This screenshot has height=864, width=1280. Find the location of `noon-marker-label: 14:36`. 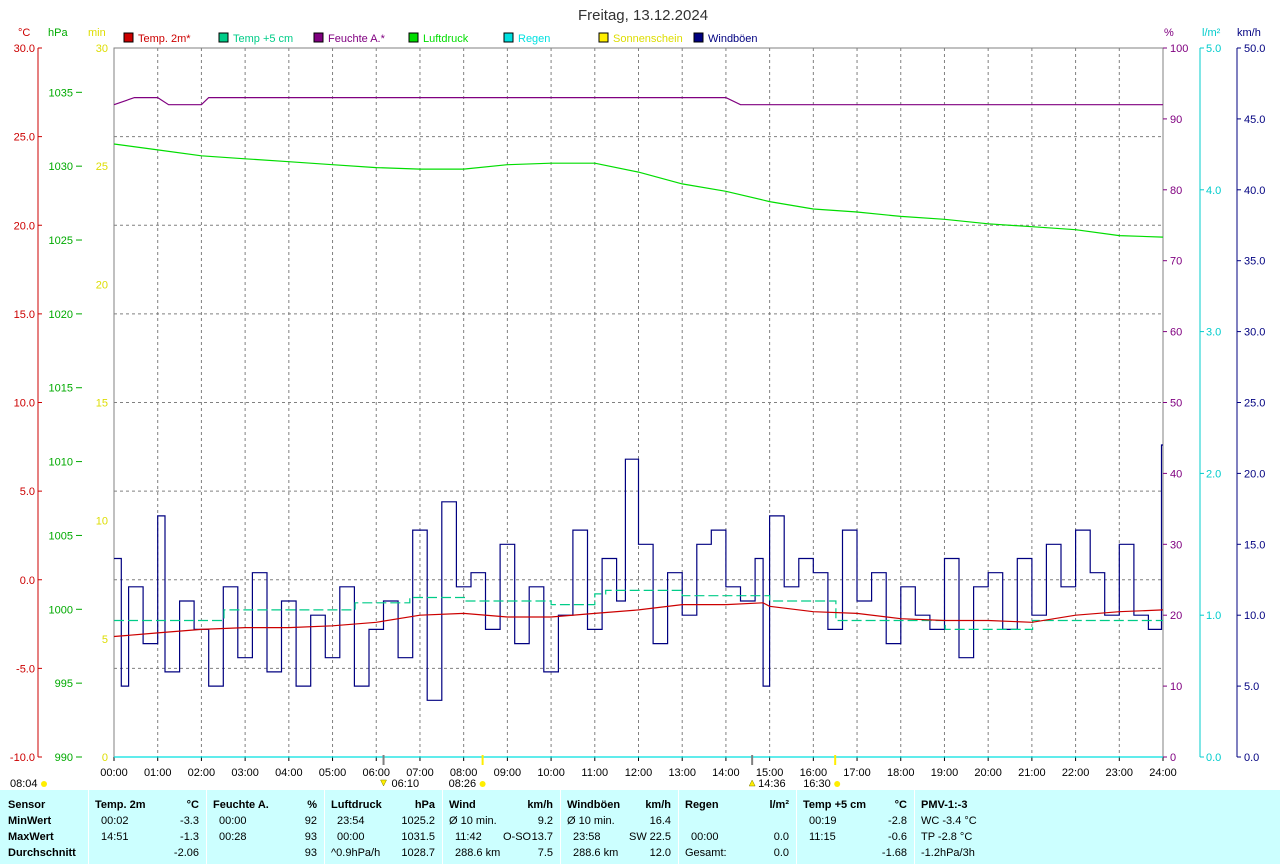

noon-marker-label: 14:36 is located at coordinates (772, 784).